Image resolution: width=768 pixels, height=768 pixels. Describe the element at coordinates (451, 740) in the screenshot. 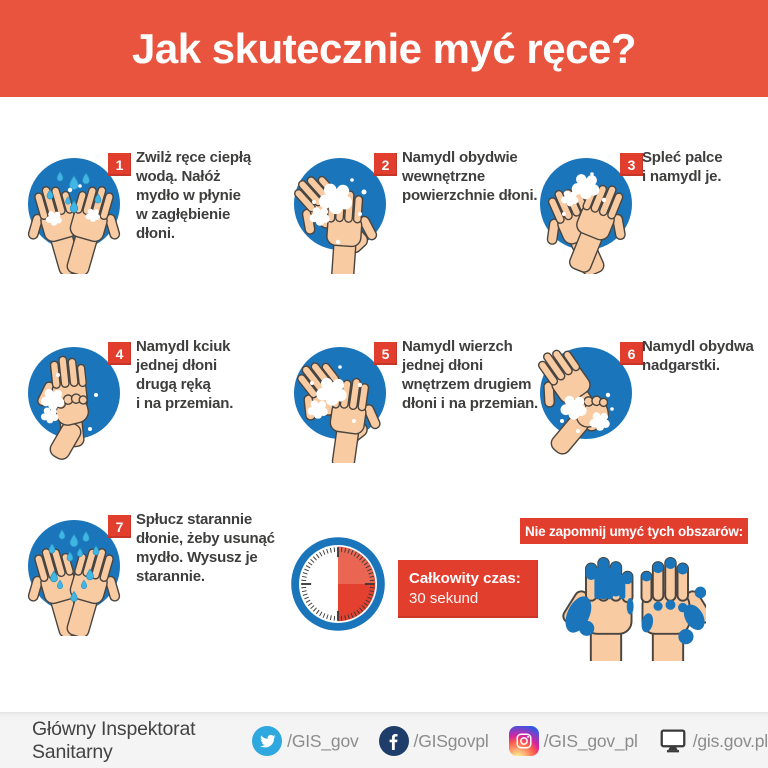

I see `facebook-handle: /GISgovpl` at that location.